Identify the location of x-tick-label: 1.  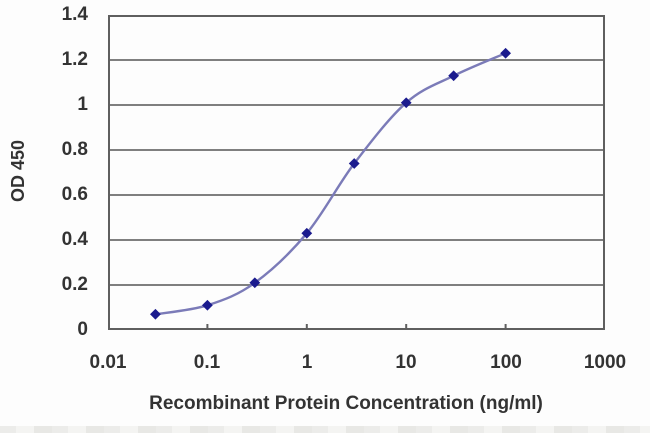
(307, 362).